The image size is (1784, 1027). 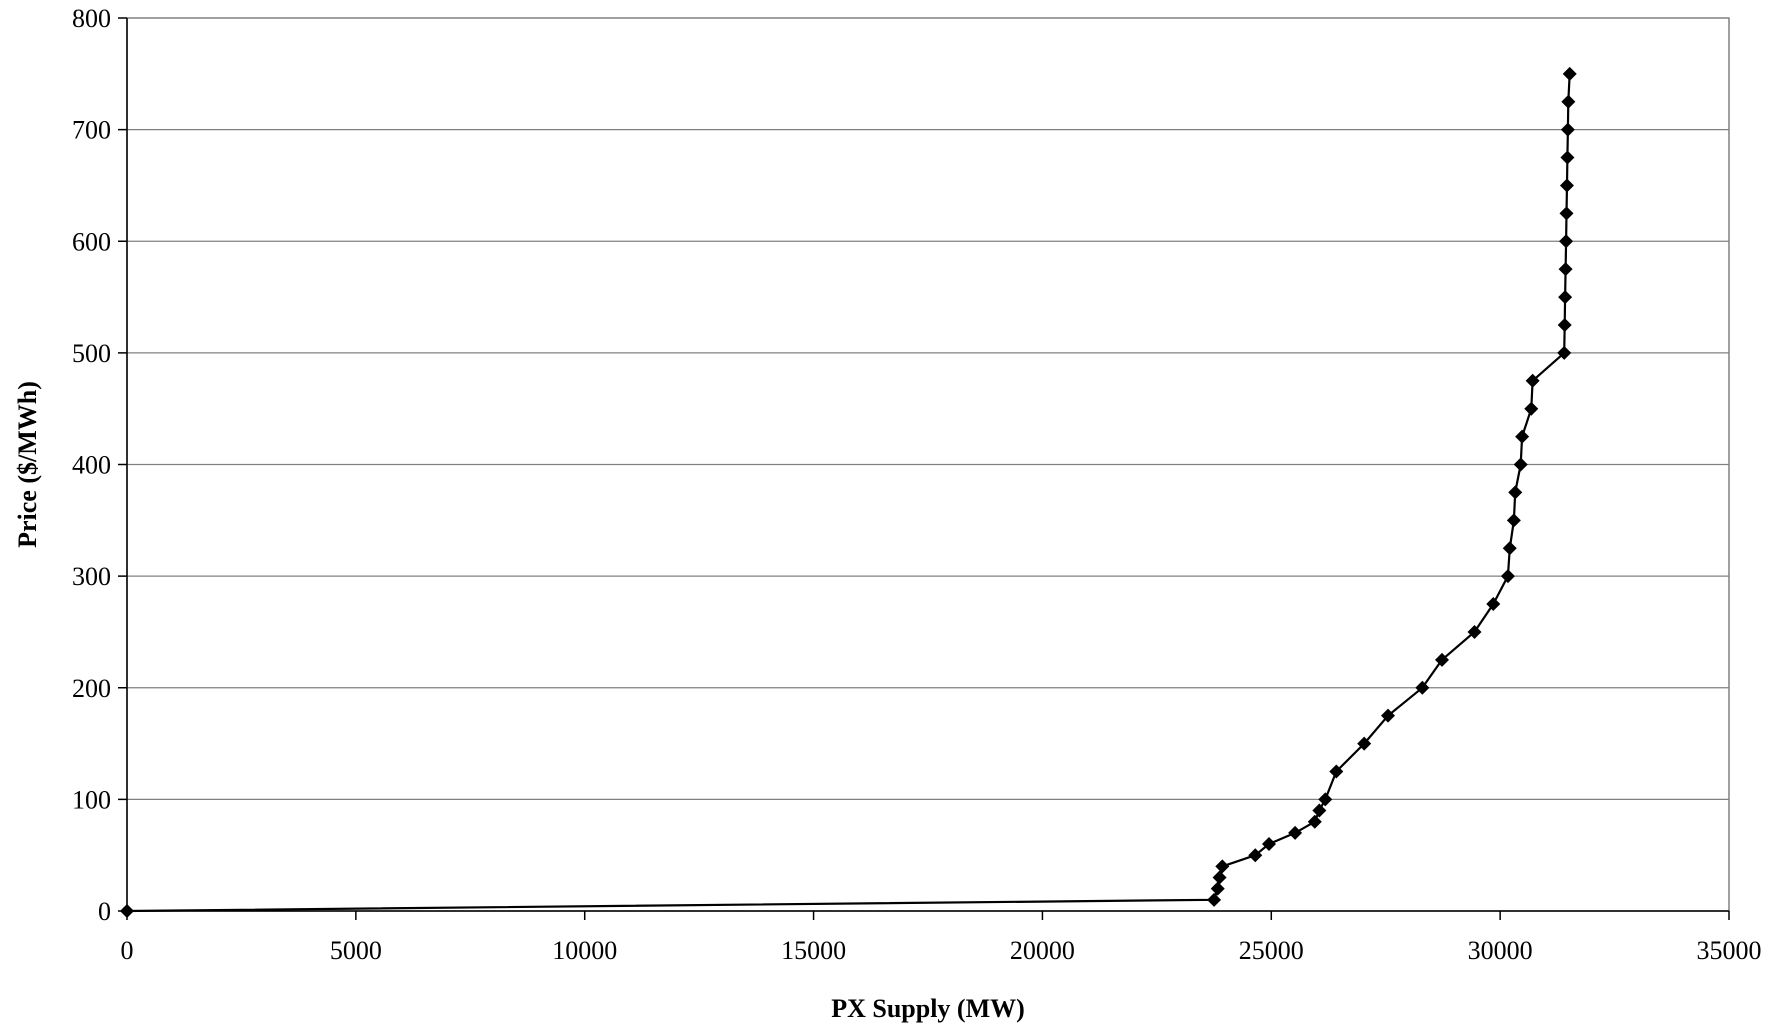 What do you see at coordinates (127, 950) in the screenshot?
I see `x-tick-label: 0` at bounding box center [127, 950].